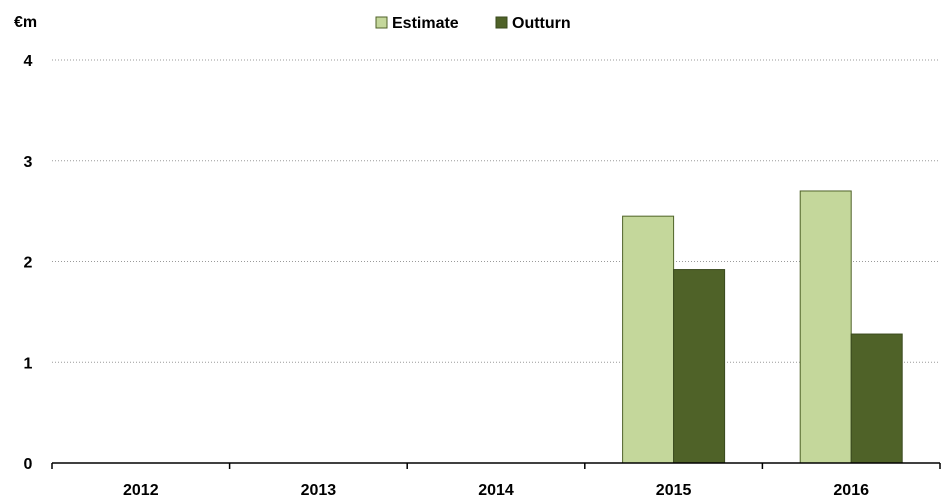  I want to click on y-tick-label: 2, so click(28, 263).